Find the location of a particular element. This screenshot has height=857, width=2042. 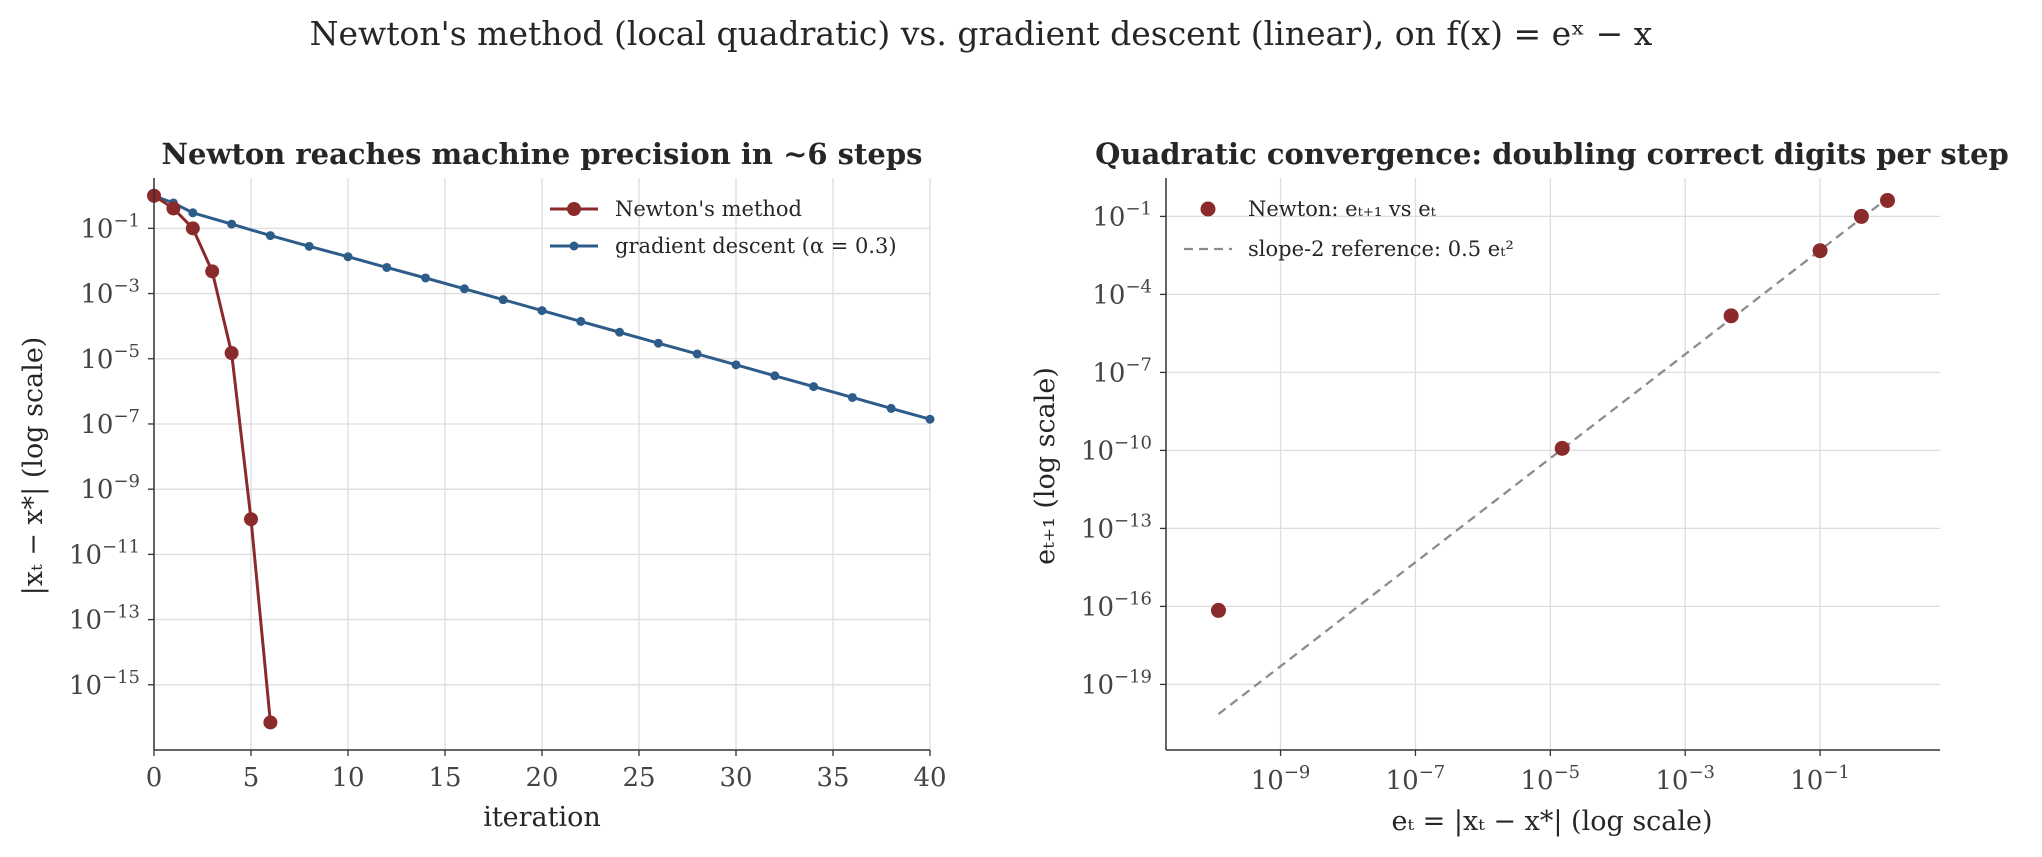

left-y-tick-label: 10⁻⁷ is located at coordinates (110, 423).